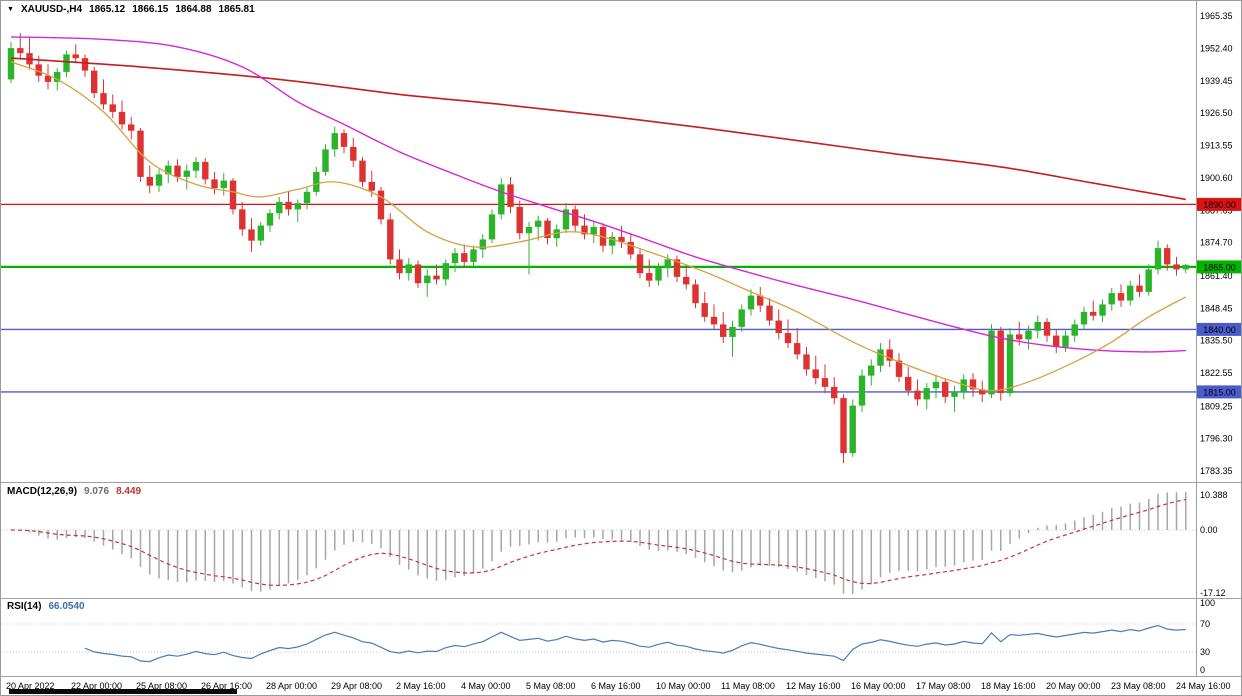 The image size is (1242, 696). I want to click on svg-text: 10 May 00:00, so click(683, 686).